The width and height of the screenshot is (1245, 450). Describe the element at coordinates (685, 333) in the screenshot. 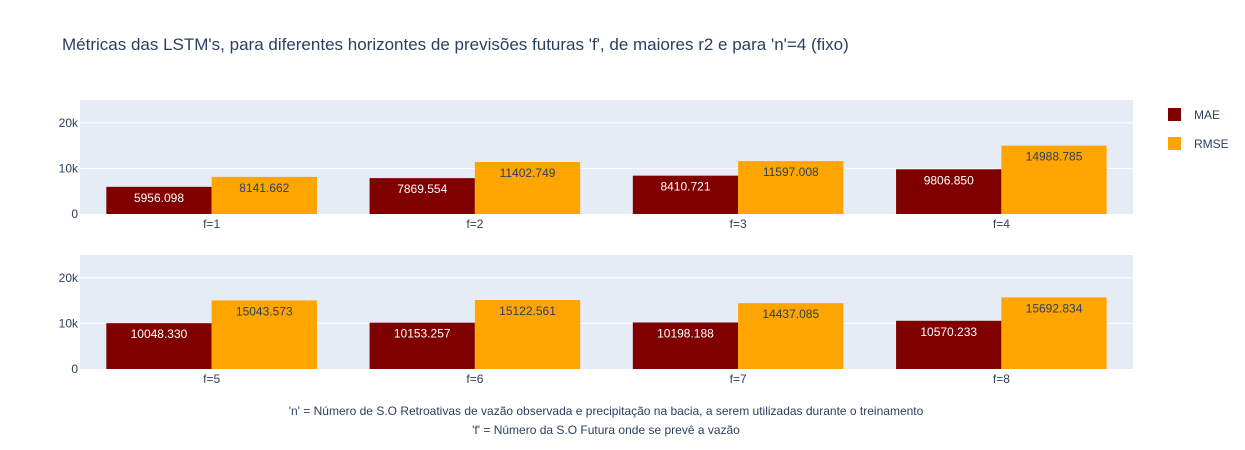

I see `data-label-mae: 10198.188` at that location.